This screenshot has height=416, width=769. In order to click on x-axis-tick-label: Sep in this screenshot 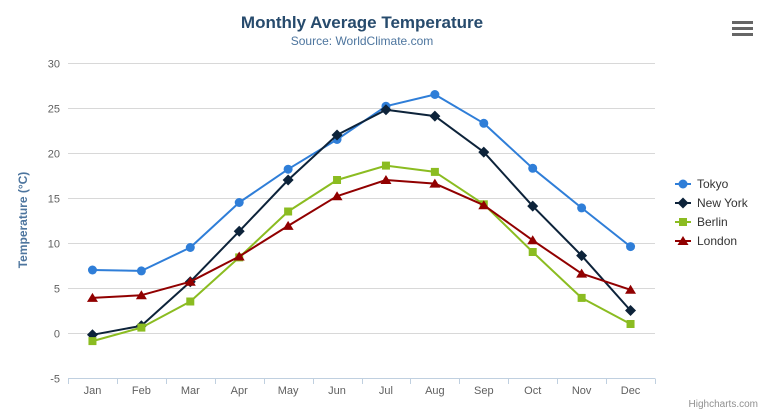, I will do `click(484, 391)`.